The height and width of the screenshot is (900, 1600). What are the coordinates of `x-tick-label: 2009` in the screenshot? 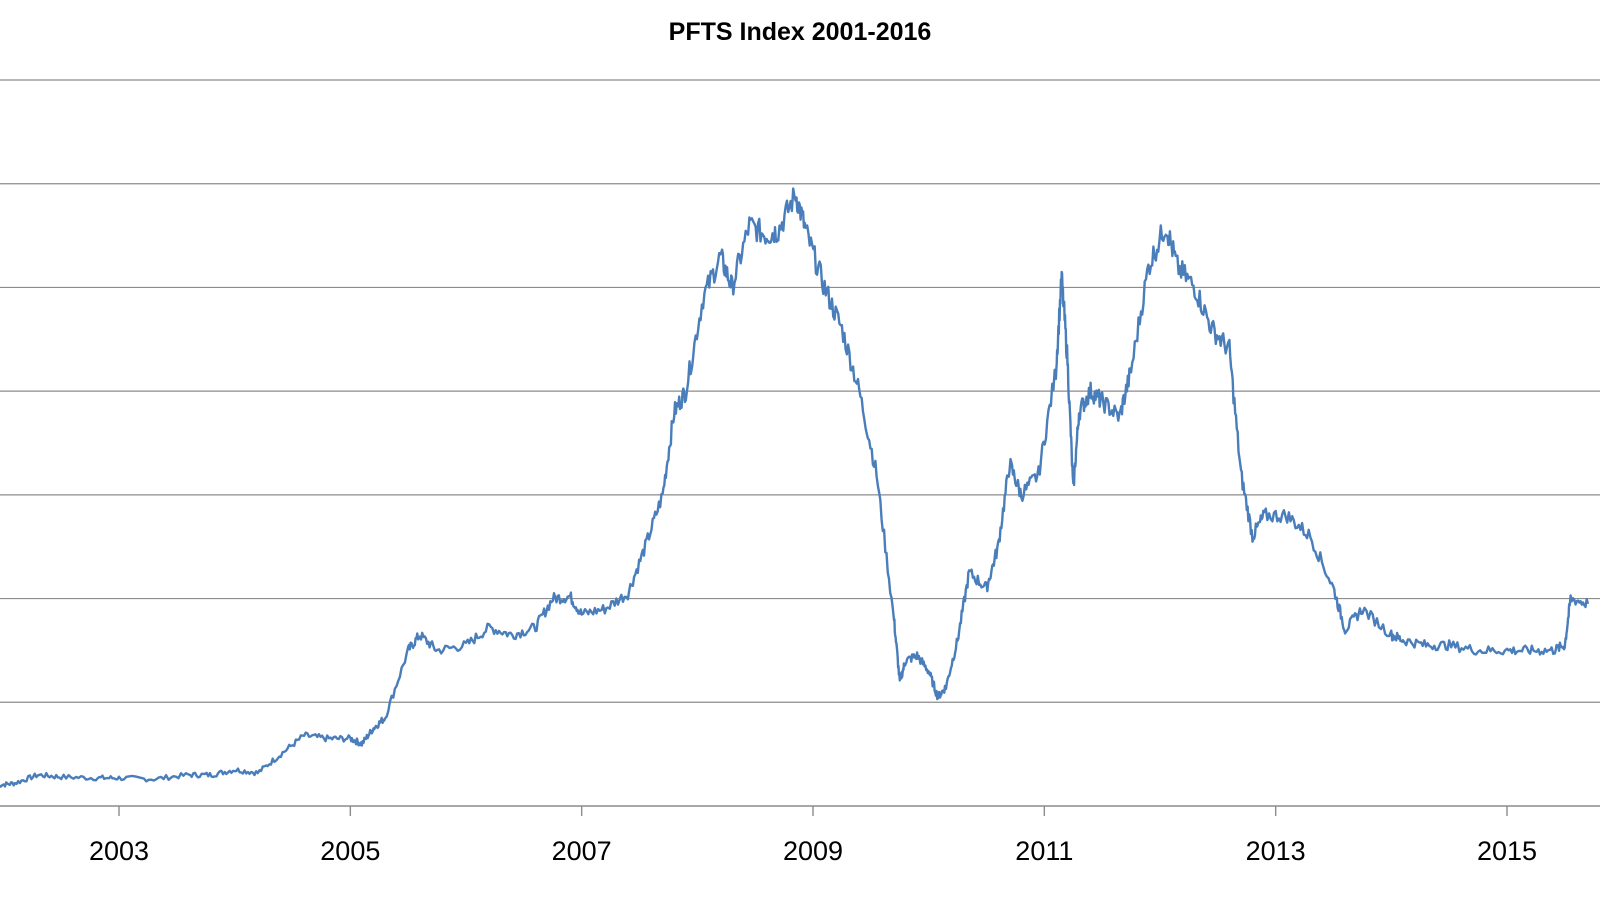 It's located at (813, 851).